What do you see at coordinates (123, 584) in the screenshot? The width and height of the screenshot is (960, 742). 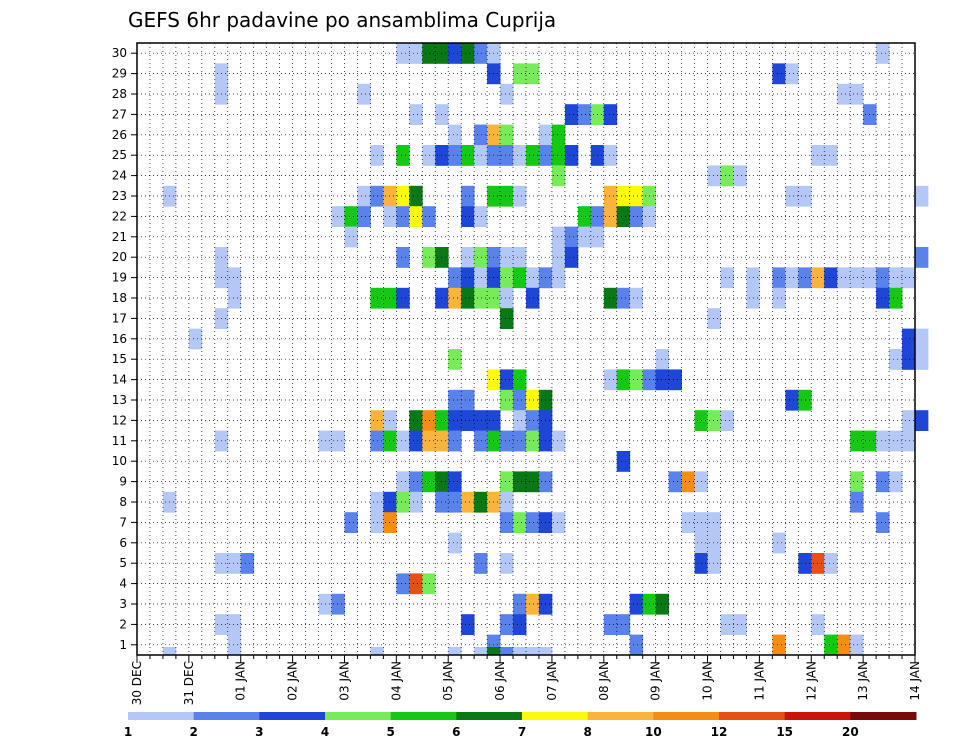 I see `y-tick-label: 4` at bounding box center [123, 584].